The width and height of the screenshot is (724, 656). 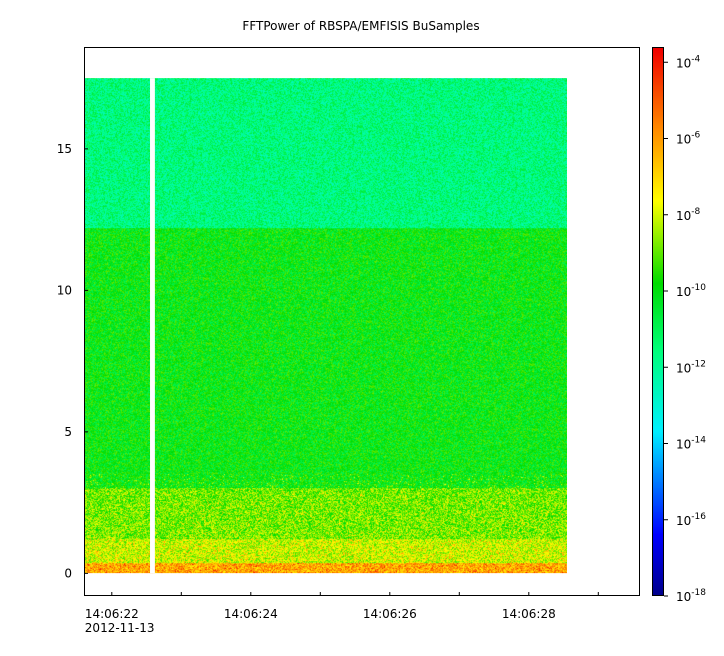 What do you see at coordinates (68, 573) in the screenshot?
I see `y-tick-label: 0` at bounding box center [68, 573].